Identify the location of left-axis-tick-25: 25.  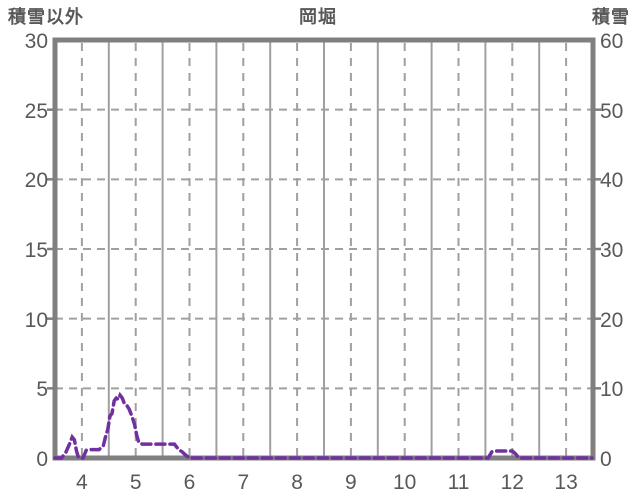
(36, 111).